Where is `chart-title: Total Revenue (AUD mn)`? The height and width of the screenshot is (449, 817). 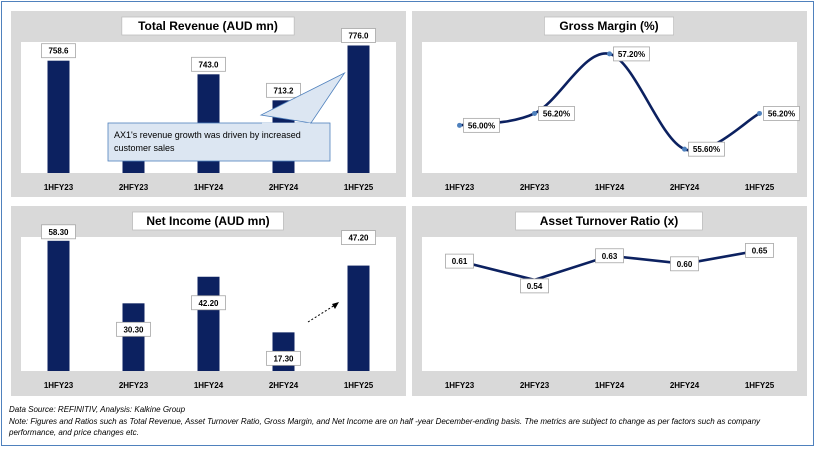
chart-title: Total Revenue (AUD mn) is located at coordinates (208, 26).